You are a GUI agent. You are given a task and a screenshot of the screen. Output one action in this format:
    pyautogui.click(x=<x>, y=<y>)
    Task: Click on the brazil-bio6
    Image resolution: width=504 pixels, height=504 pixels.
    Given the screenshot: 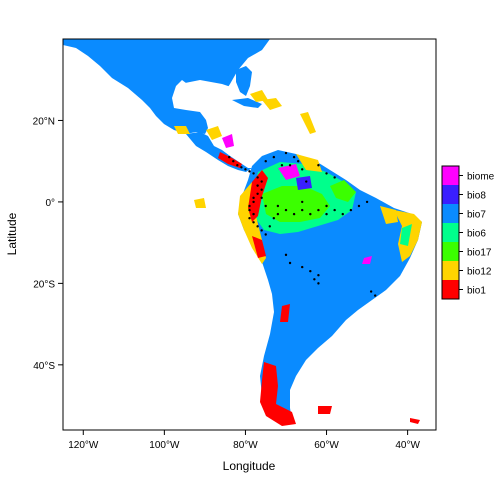 What is the action you would take?
    pyautogui.click(x=406, y=235)
    